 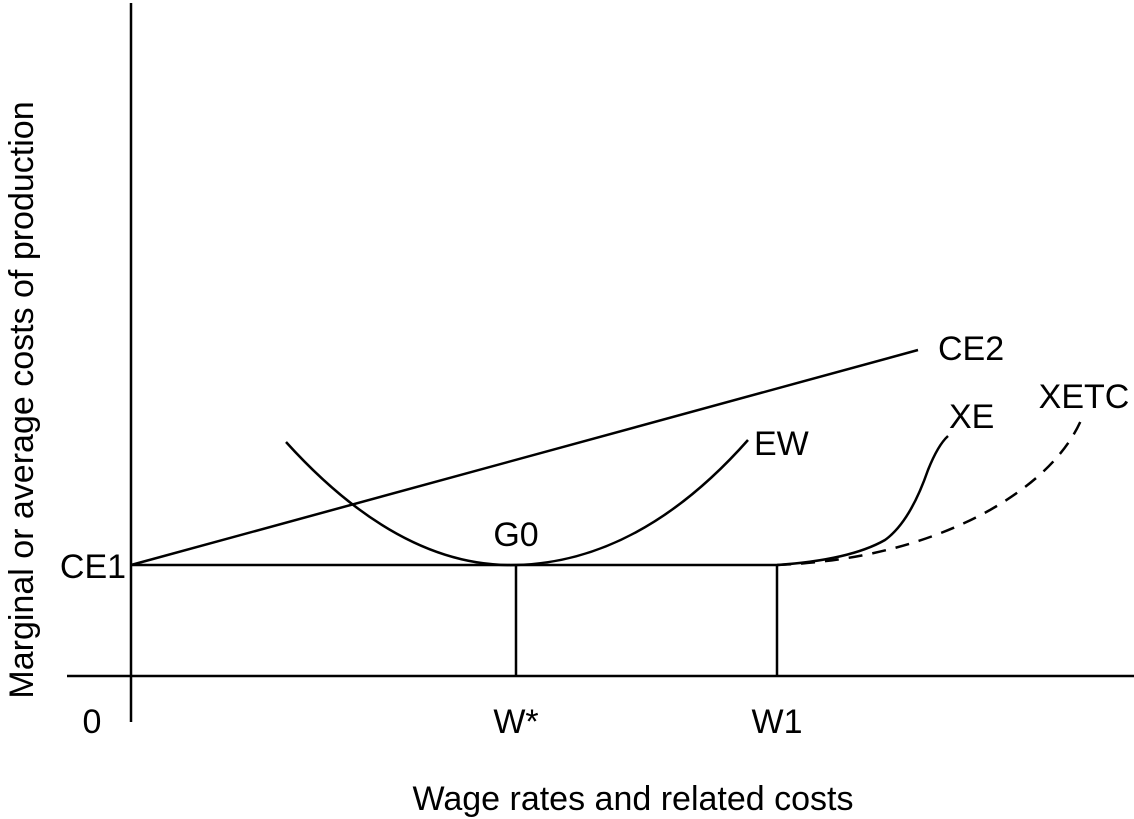 What do you see at coordinates (777, 722) in the screenshot?
I see `w1-label: W1` at bounding box center [777, 722].